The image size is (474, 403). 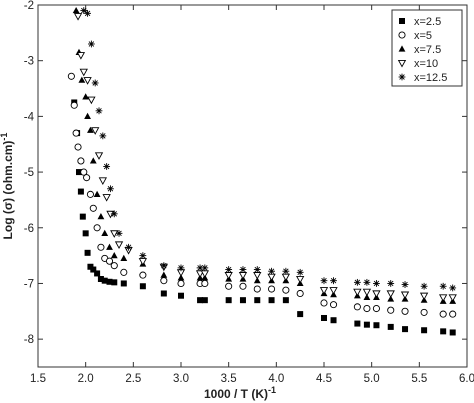 What do you see at coordinates (29, 340) in the screenshot?
I see `y-tick-label: -8` at bounding box center [29, 340].